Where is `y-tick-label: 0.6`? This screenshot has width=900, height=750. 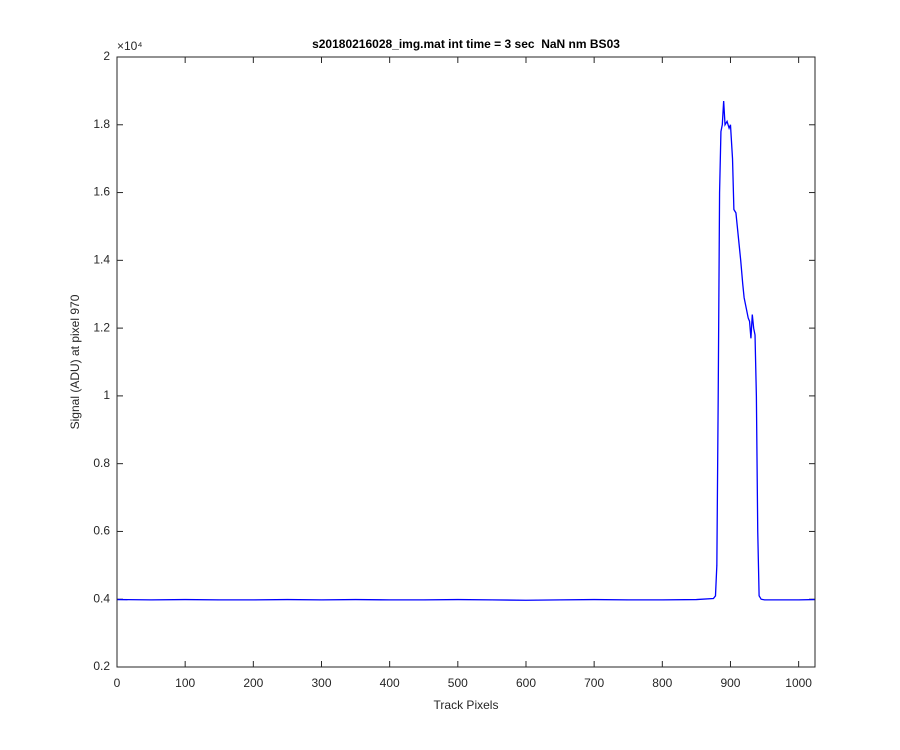 y-tick-label: 0.6 is located at coordinates (101, 531).